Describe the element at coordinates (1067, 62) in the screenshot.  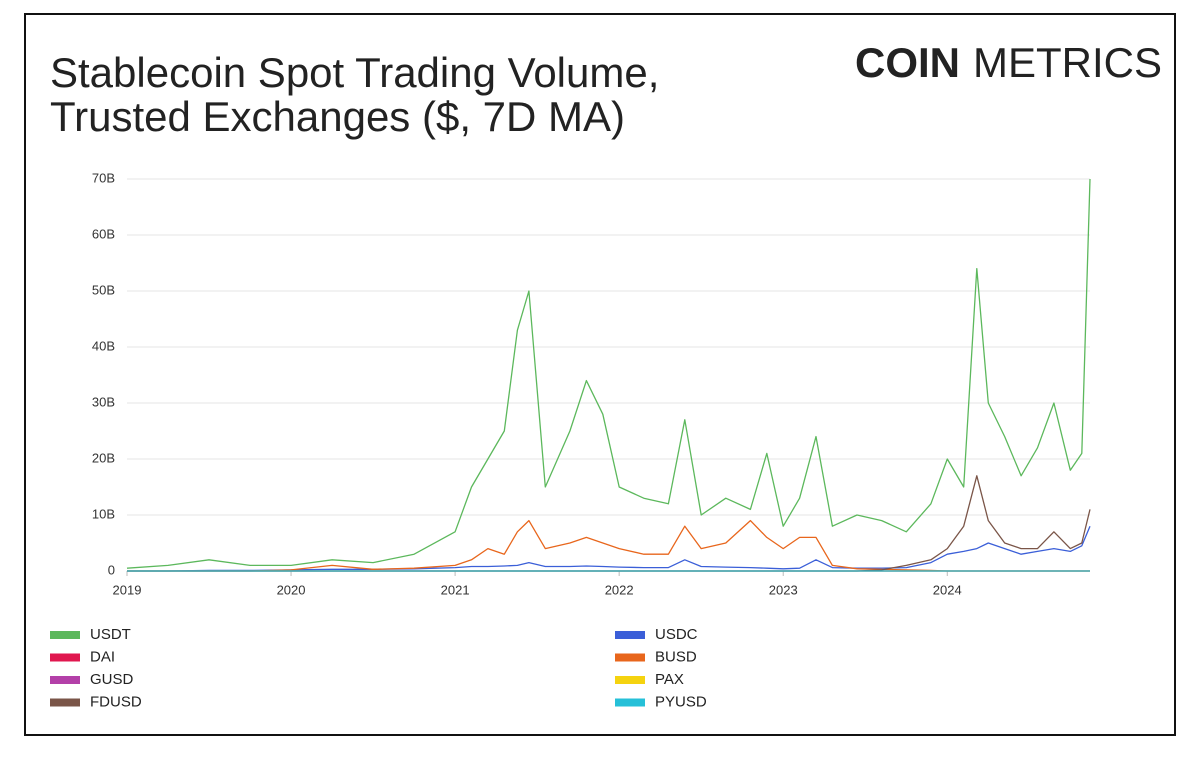
I see `logo: METRICS` at that location.